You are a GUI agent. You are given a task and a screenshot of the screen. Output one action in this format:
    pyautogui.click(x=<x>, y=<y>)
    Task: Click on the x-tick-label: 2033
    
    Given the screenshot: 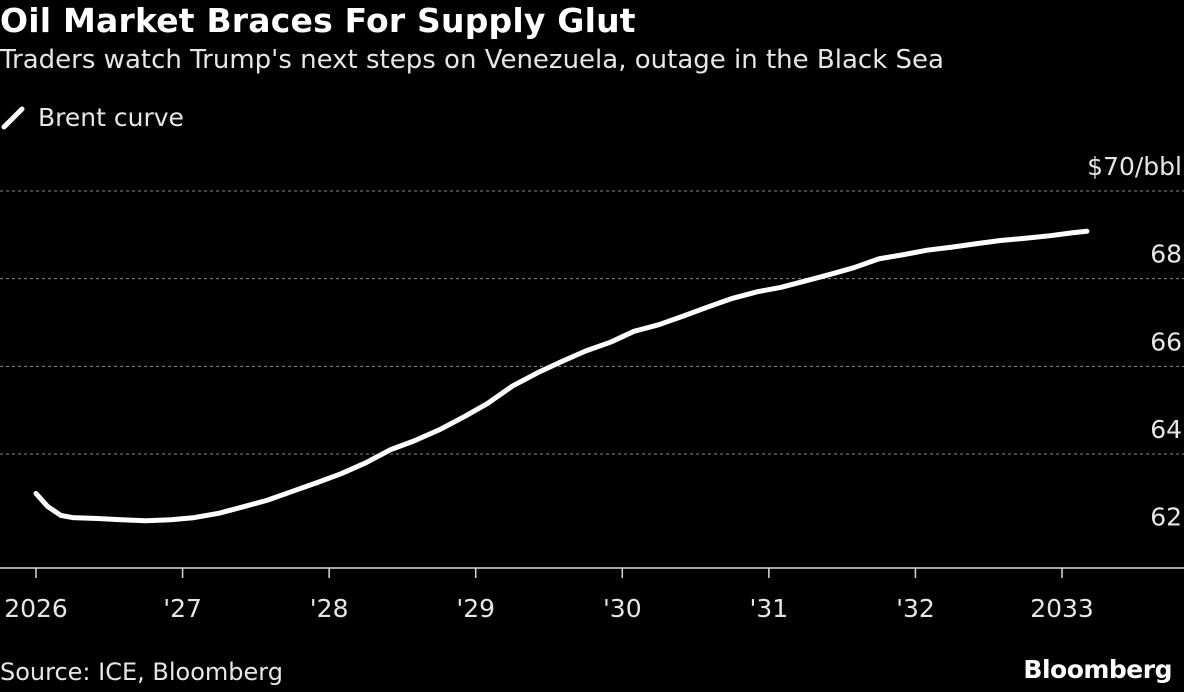 What is the action you would take?
    pyautogui.click(x=1062, y=608)
    